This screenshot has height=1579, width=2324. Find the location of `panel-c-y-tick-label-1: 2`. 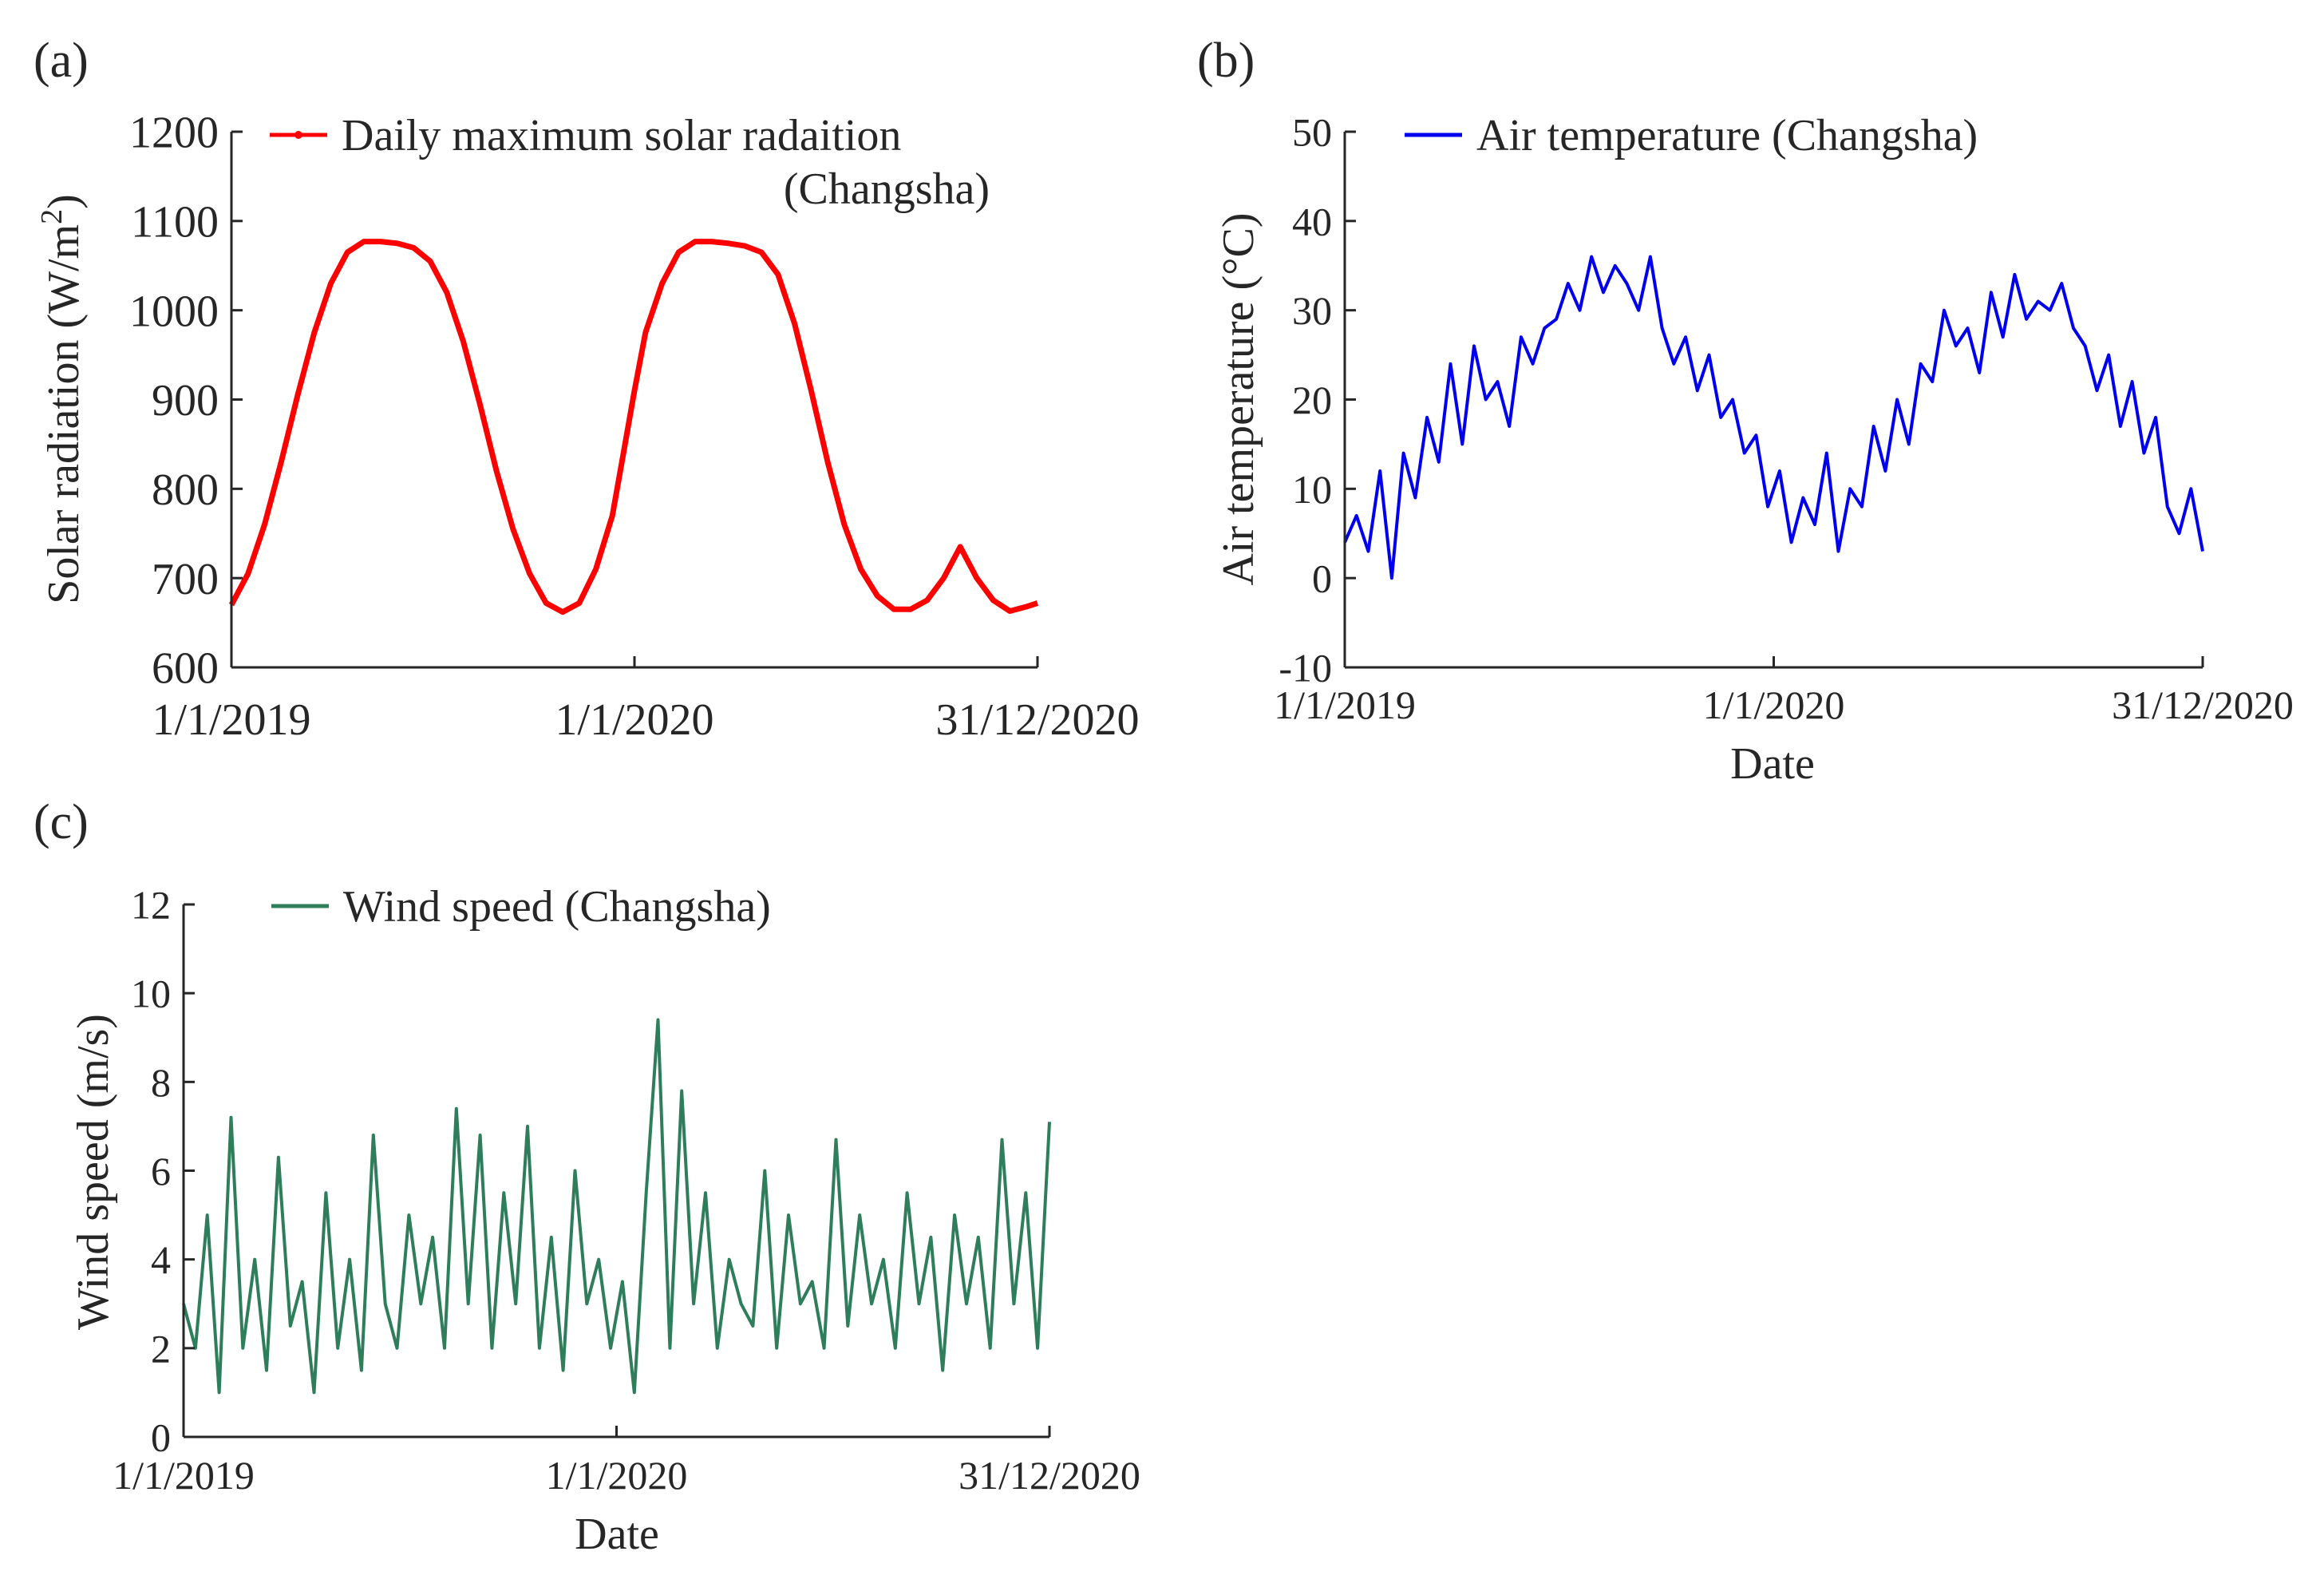

panel-c-y-tick-label-1: 2 is located at coordinates (161, 1349).